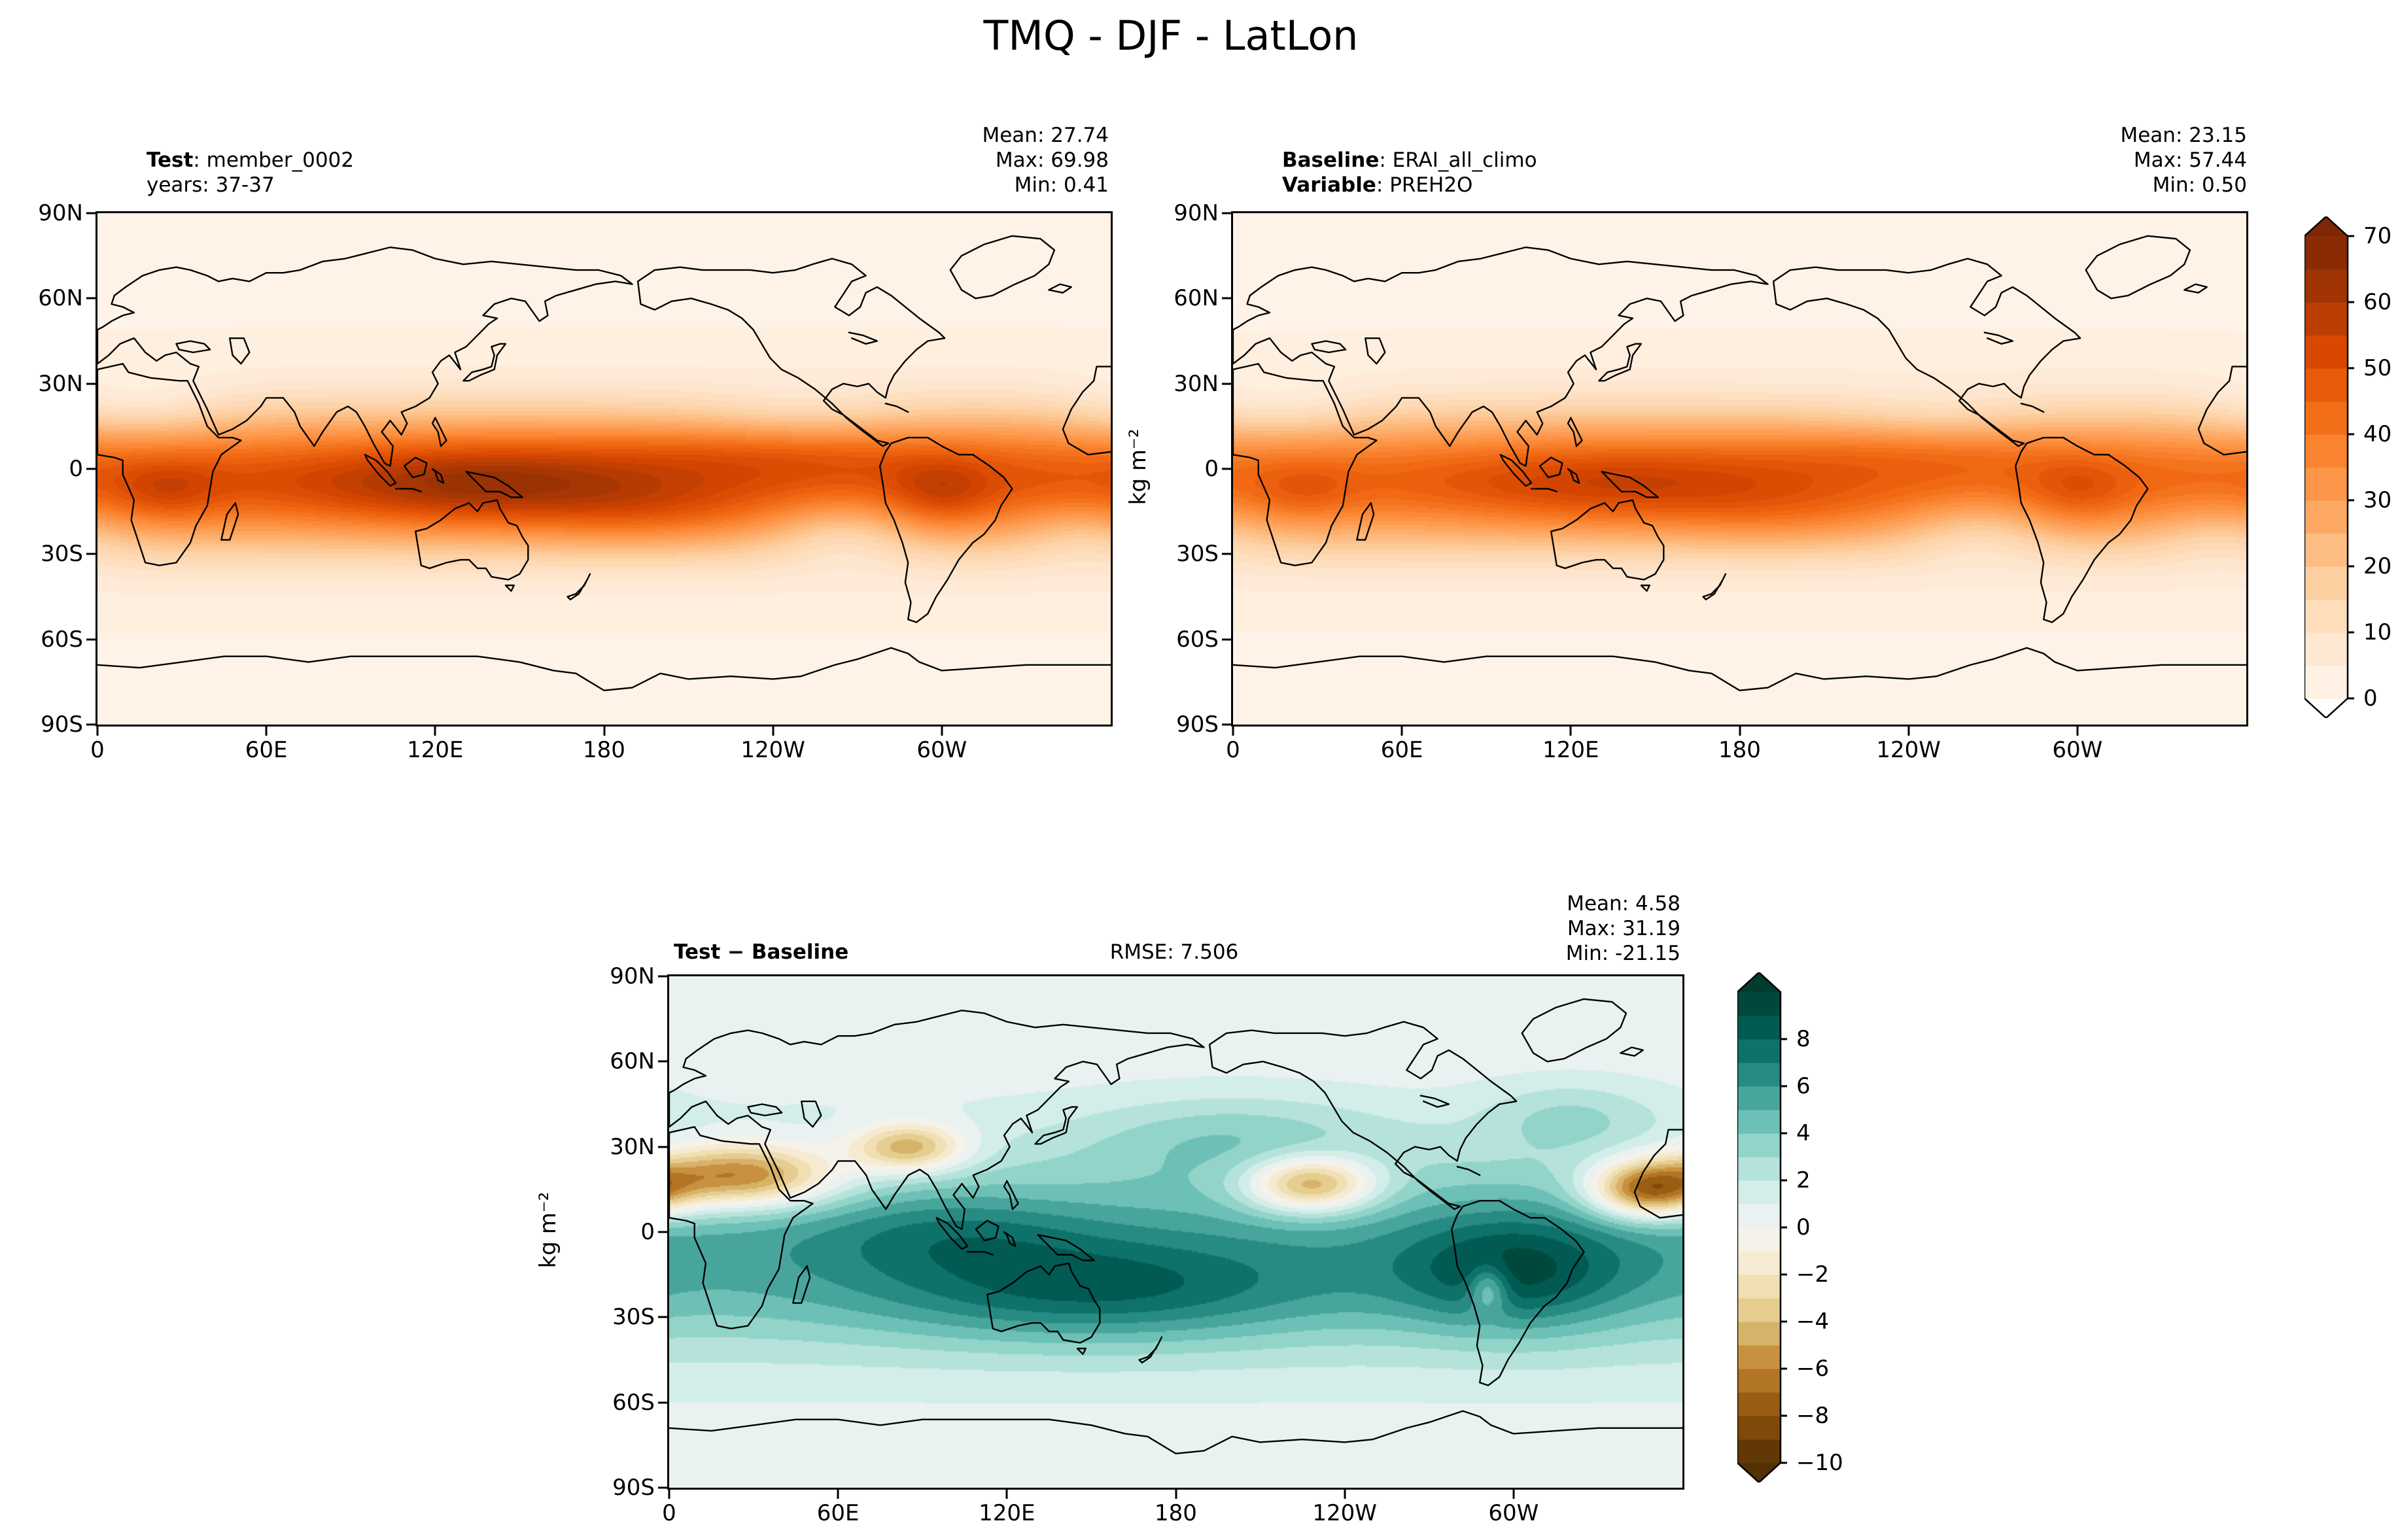 This screenshot has height=1540, width=2400. I want to click on map-canvas-test, so click(604, 469).